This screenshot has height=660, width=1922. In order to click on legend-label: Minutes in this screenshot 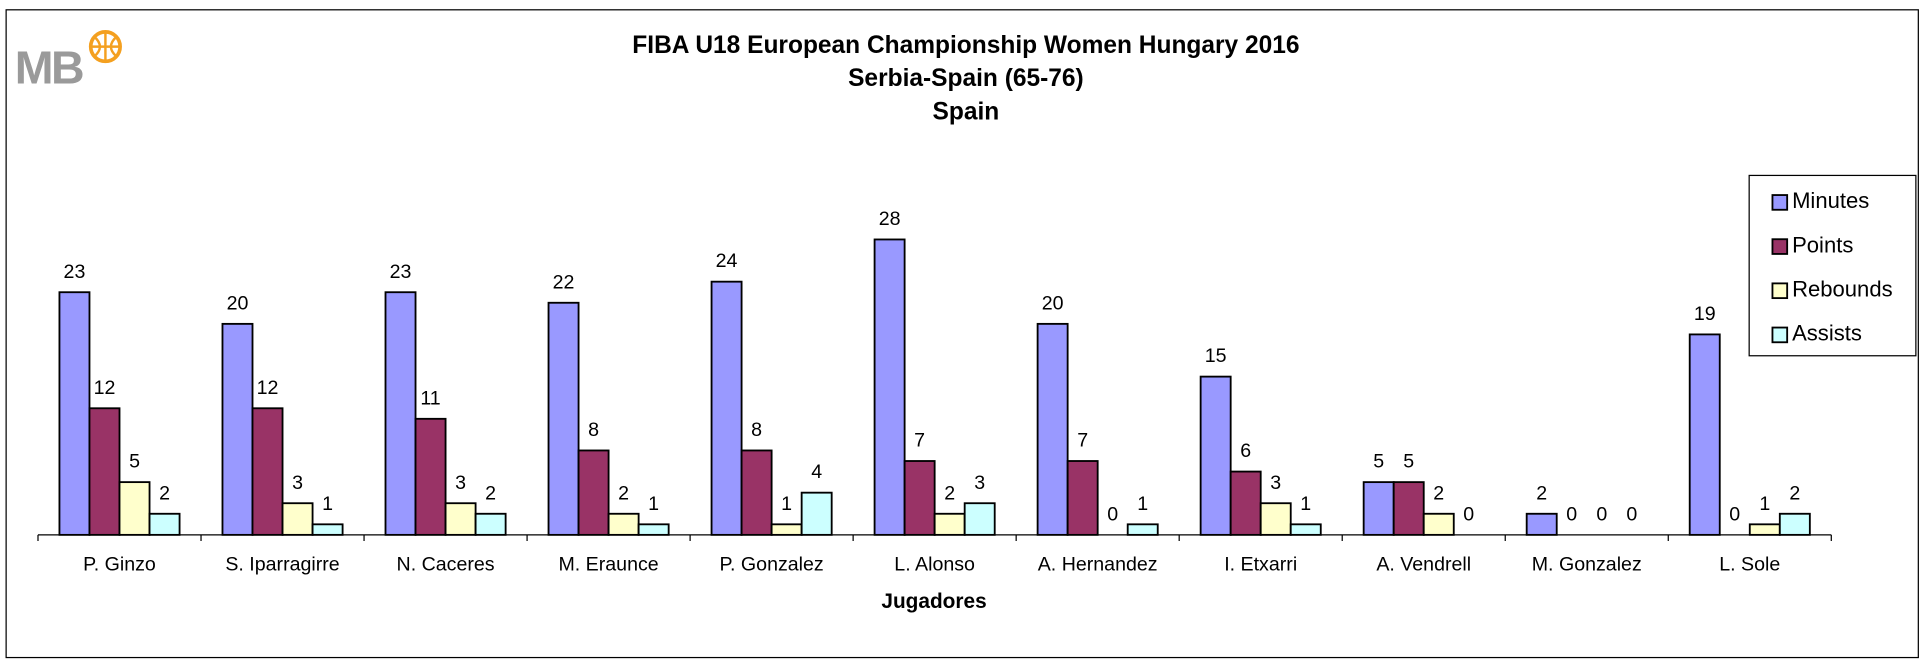, I will do `click(1830, 200)`.